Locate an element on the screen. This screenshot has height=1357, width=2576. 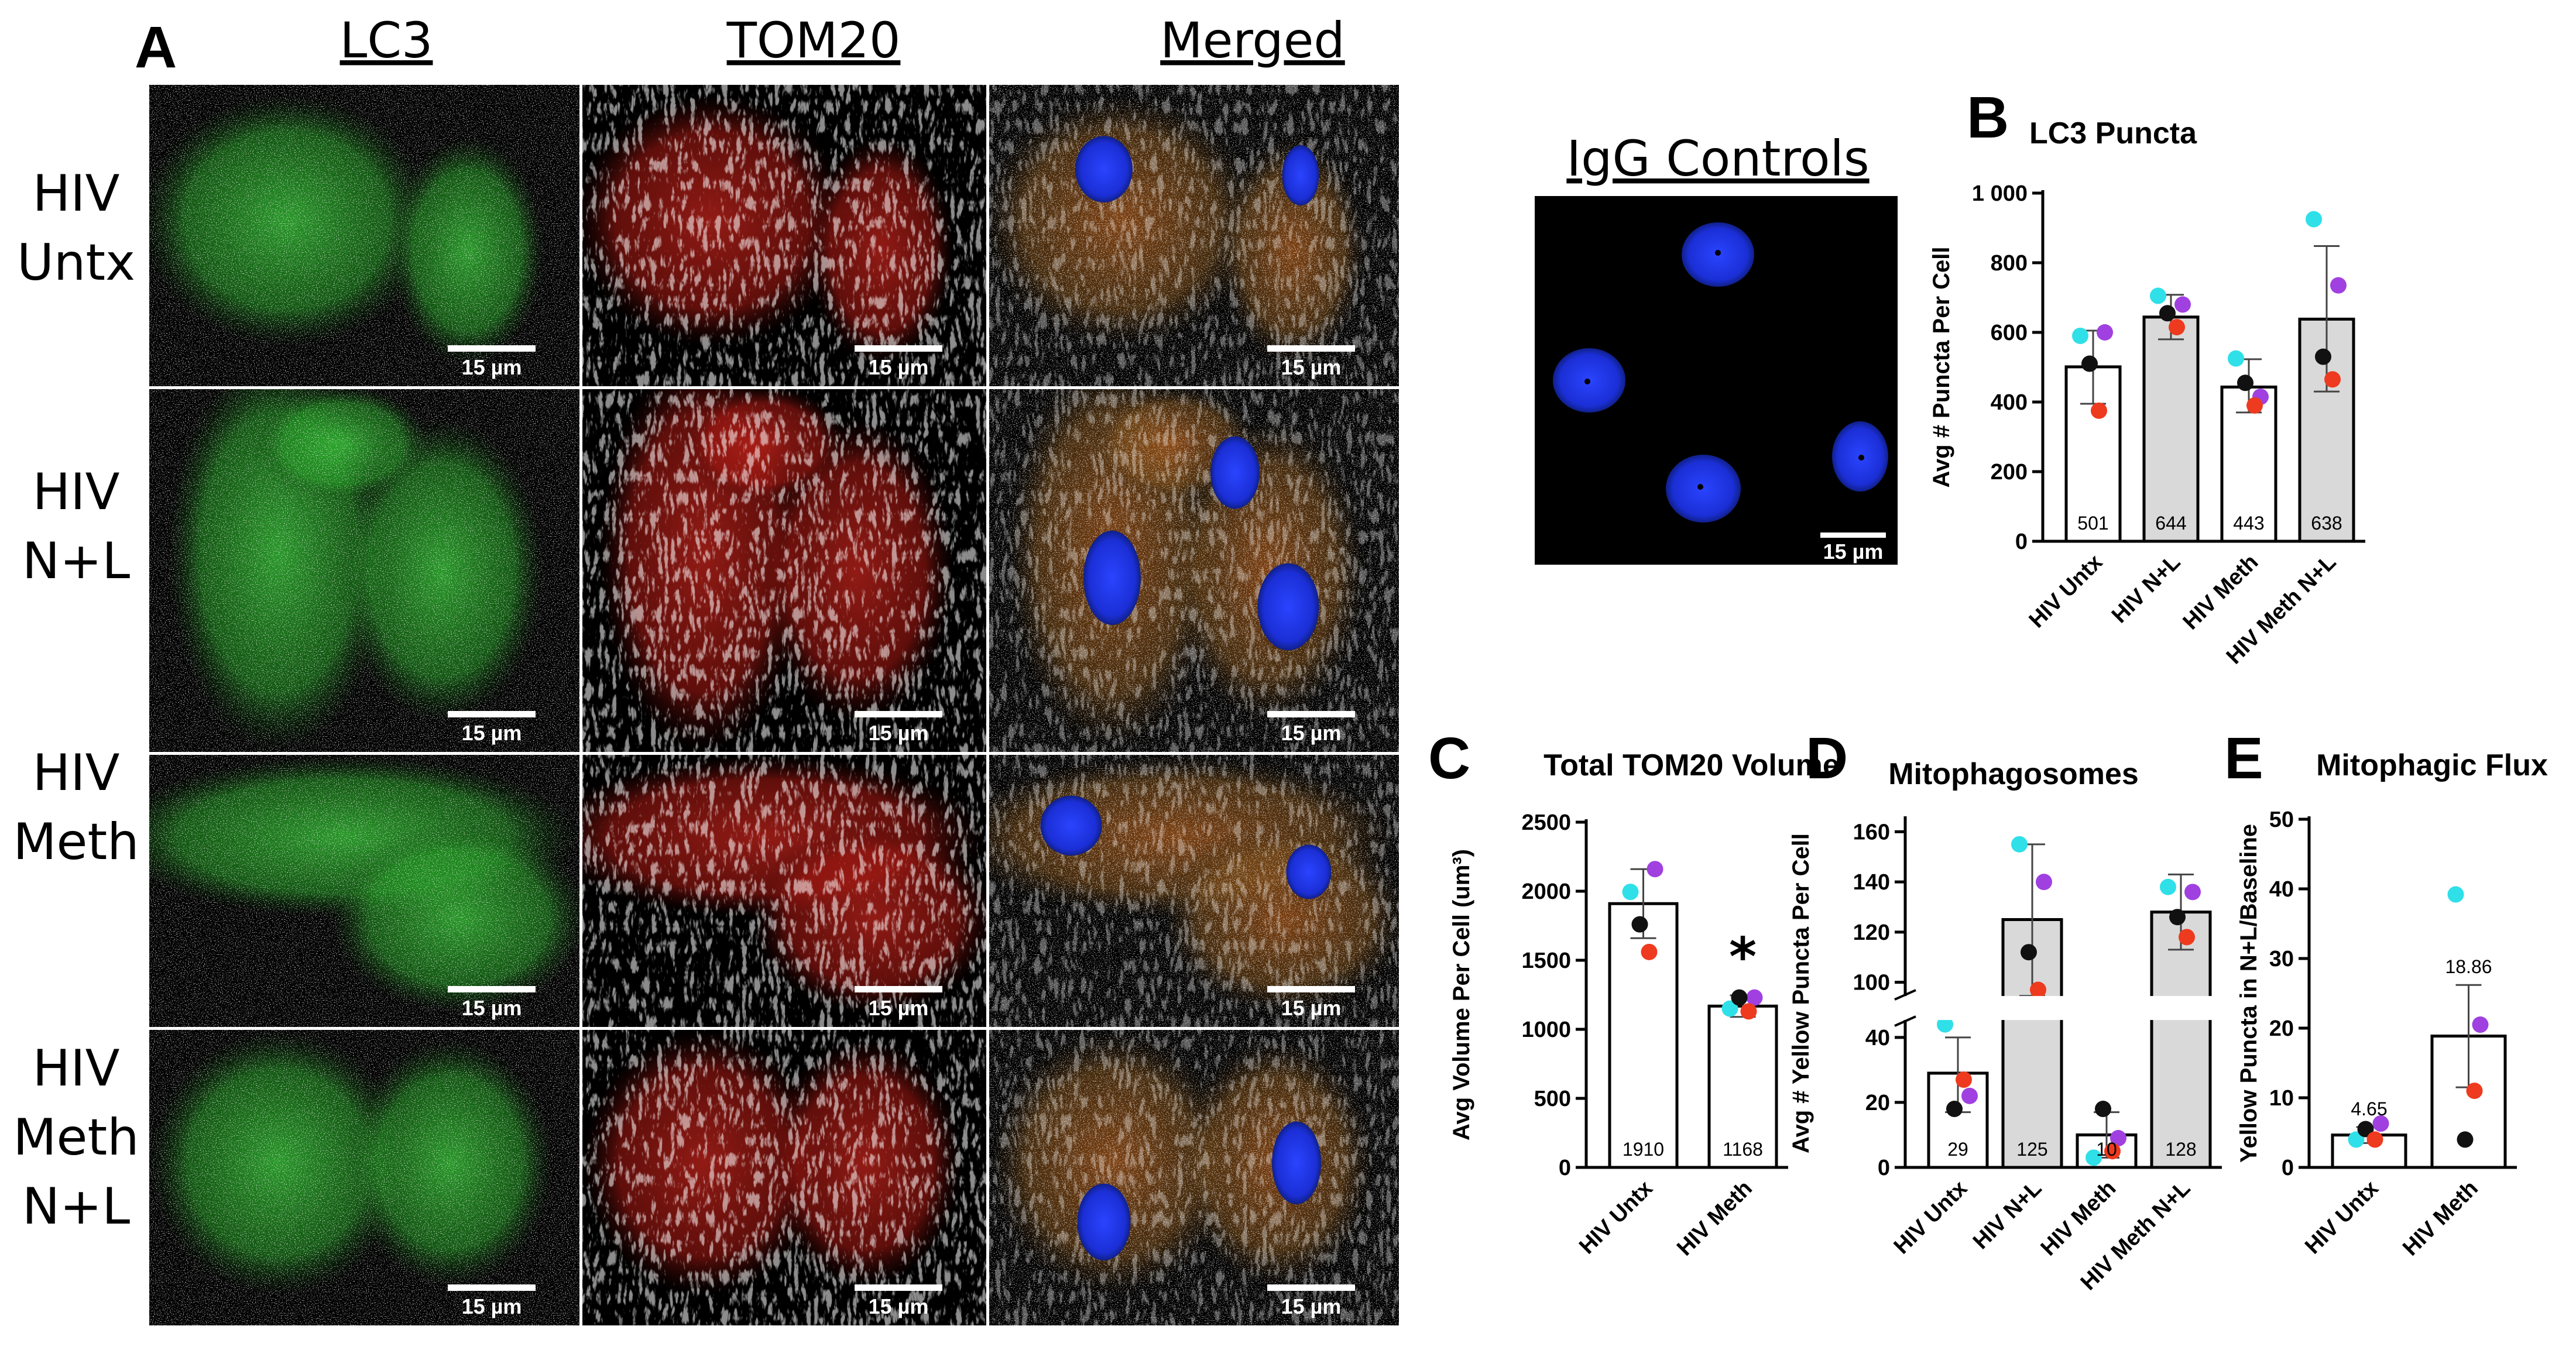
micrograph-lc3-row-2: 15 µm is located at coordinates (364, 570).